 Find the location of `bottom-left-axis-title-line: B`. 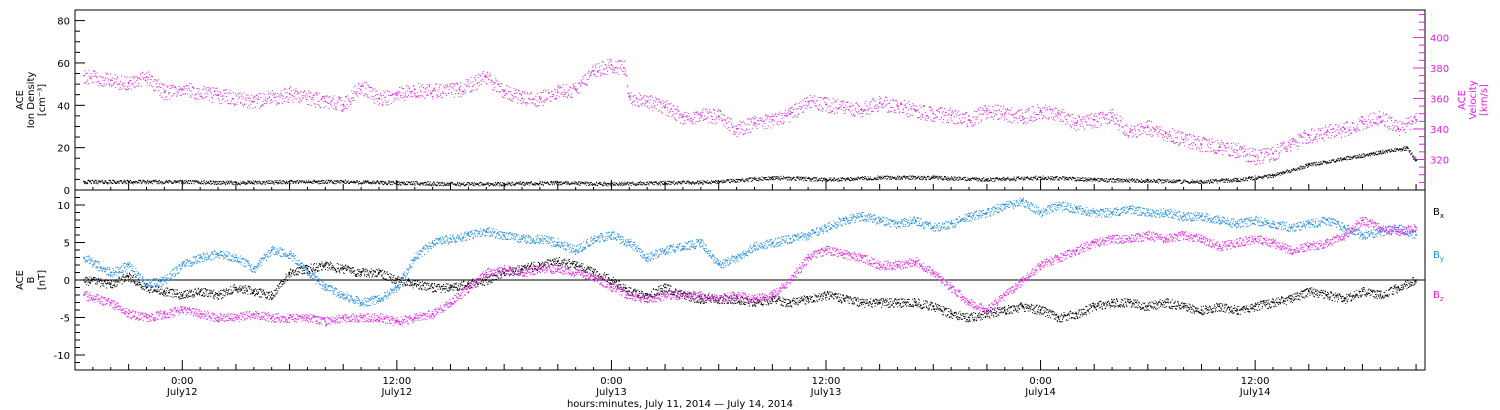

bottom-left-axis-title-line: B is located at coordinates (31, 279).